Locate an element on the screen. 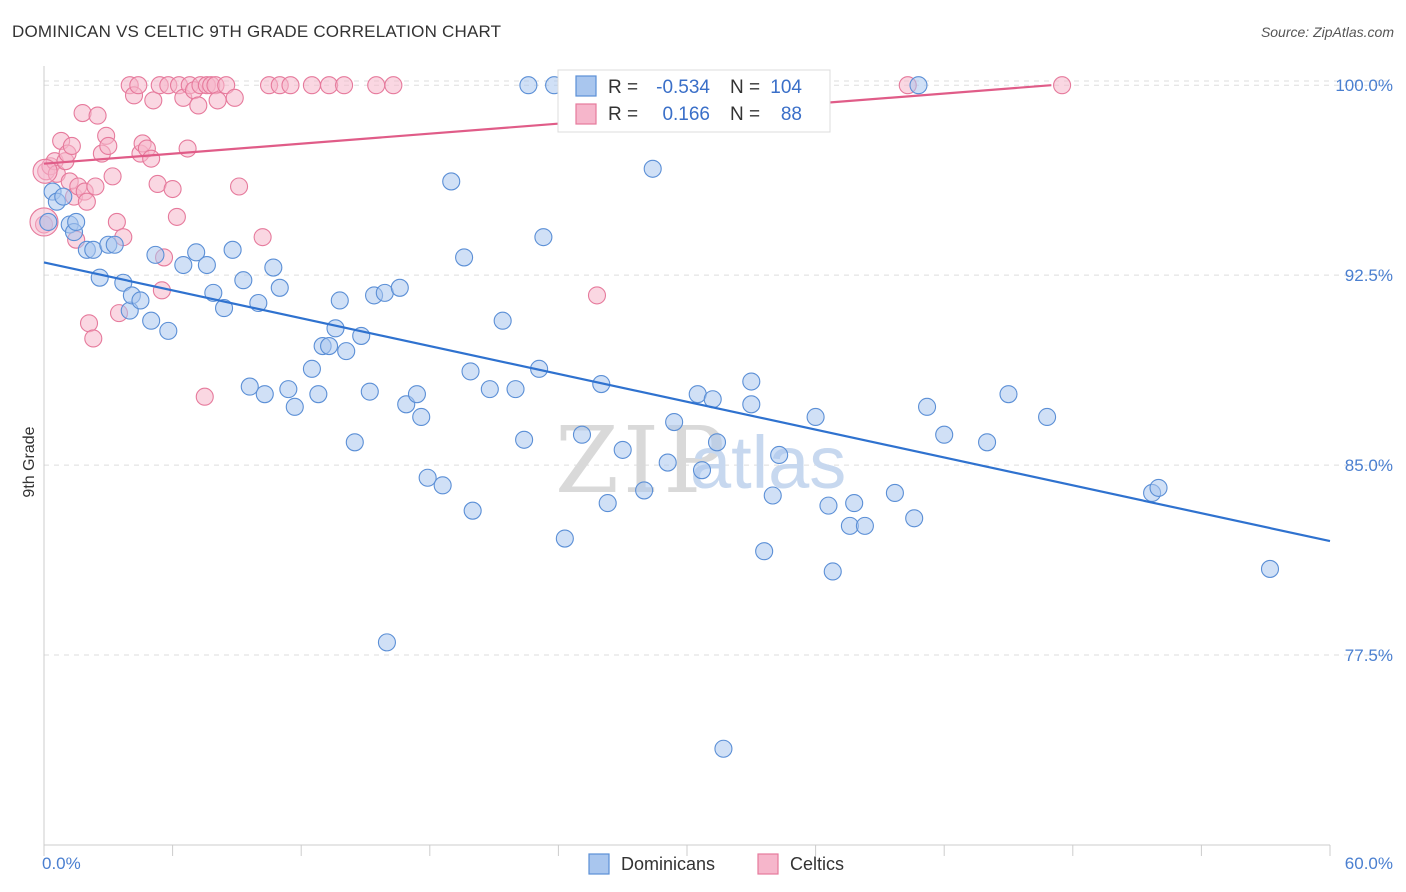 The height and width of the screenshot is (892, 1406). x-tick-label-0: 0.0% is located at coordinates (61, 863).